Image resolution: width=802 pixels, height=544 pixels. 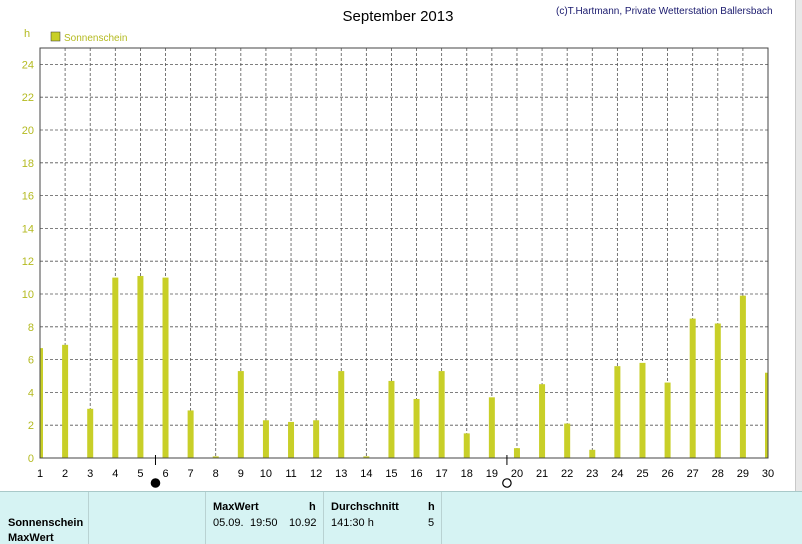 What do you see at coordinates (693, 474) in the screenshot?
I see `x-tick-label: 27` at bounding box center [693, 474].